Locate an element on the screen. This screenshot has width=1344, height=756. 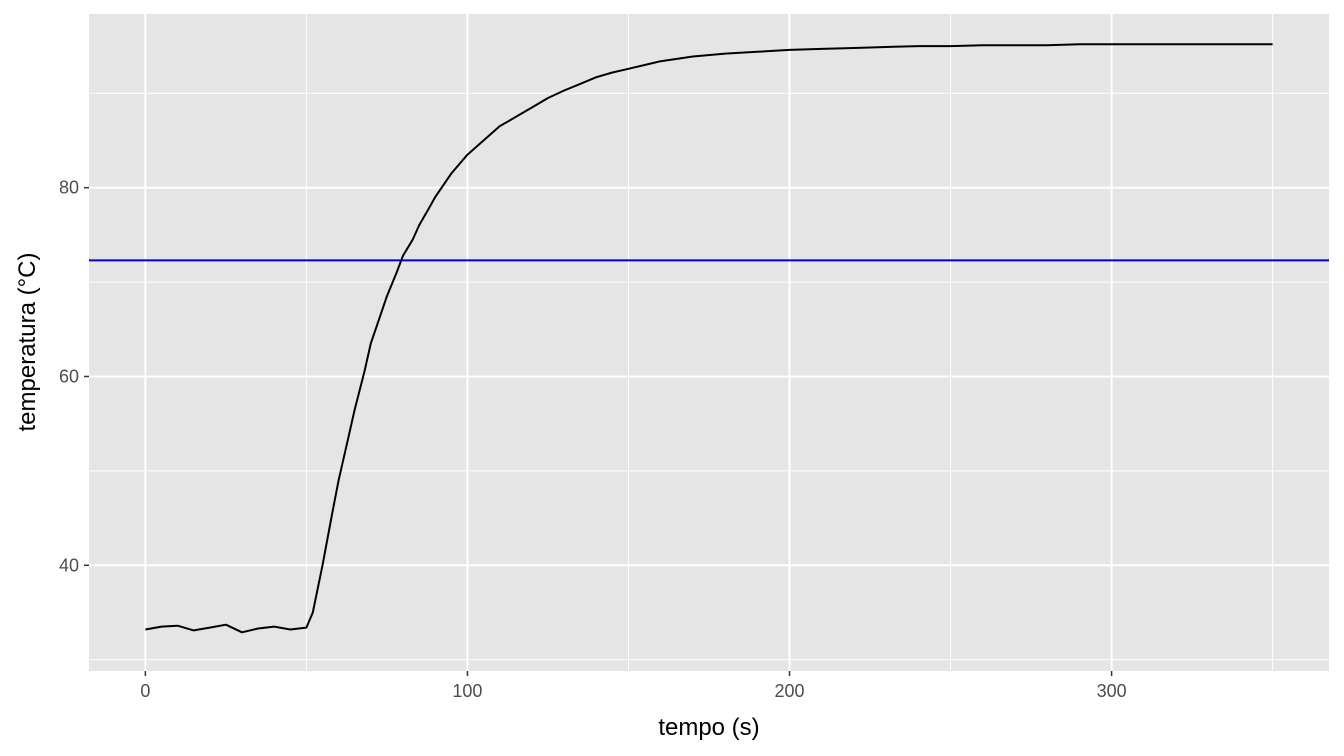
x-tick-label: 200 is located at coordinates (789, 691).